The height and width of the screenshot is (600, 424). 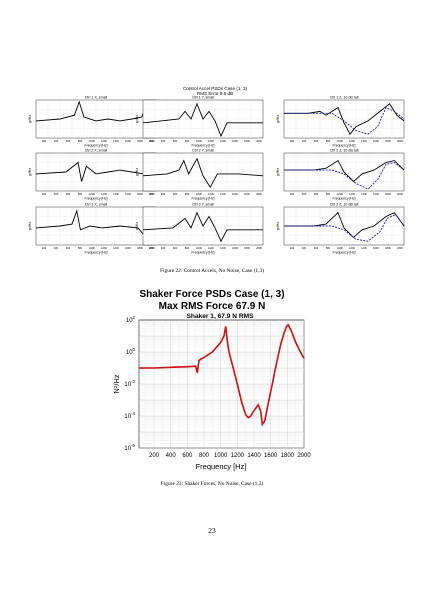 I want to click on panel-label: Ctrl 3 X, small, so click(x=96, y=205).